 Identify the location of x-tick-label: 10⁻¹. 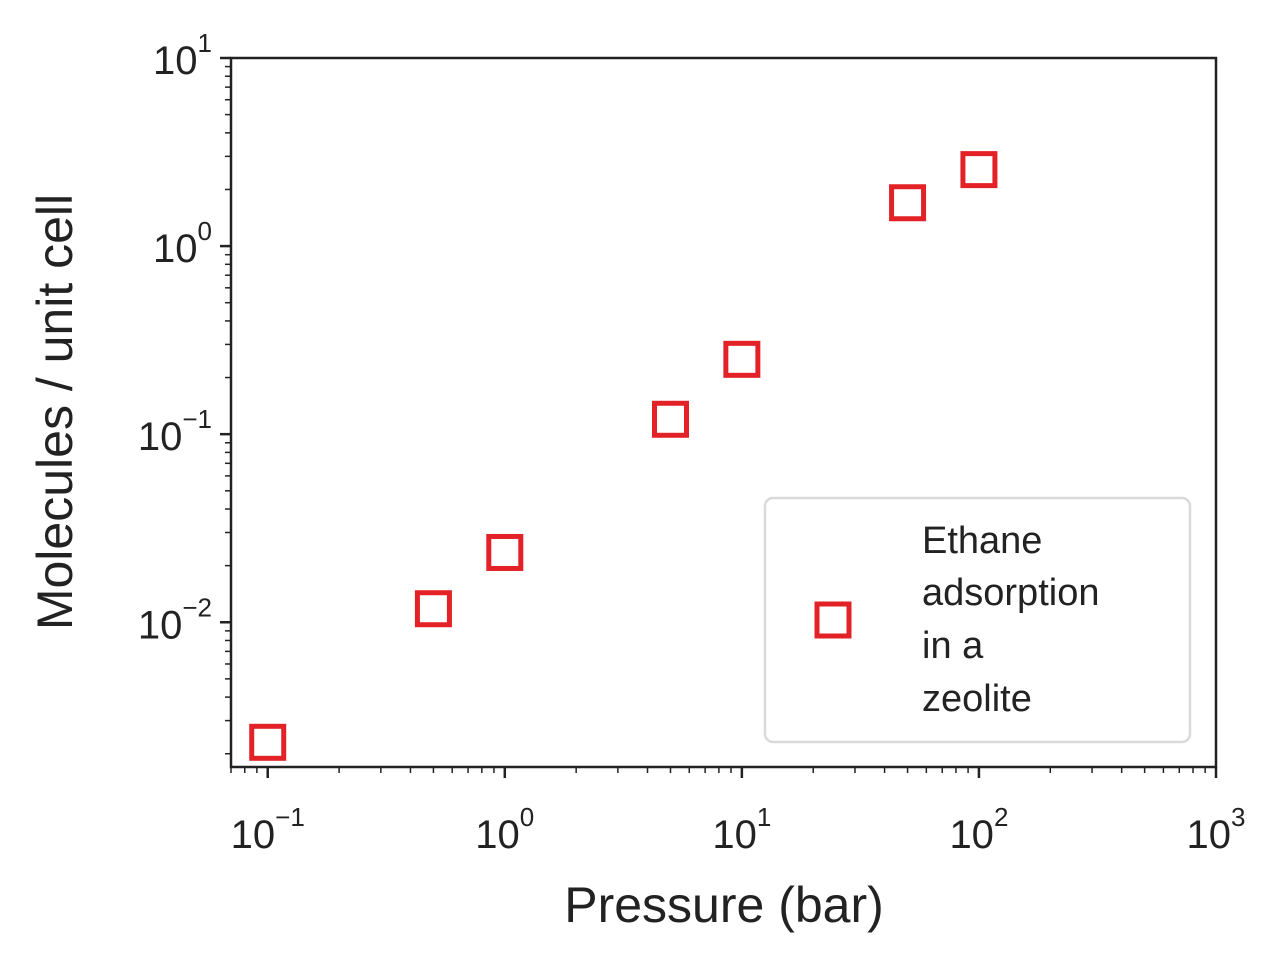
(268, 829).